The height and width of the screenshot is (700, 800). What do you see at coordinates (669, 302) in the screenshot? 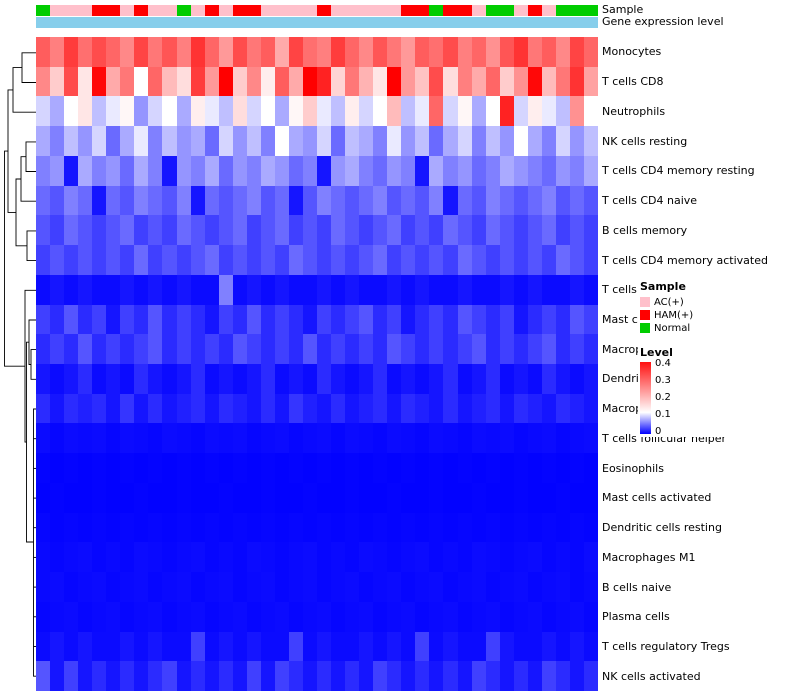
I see `legend-item-label: AC(+)` at bounding box center [669, 302].